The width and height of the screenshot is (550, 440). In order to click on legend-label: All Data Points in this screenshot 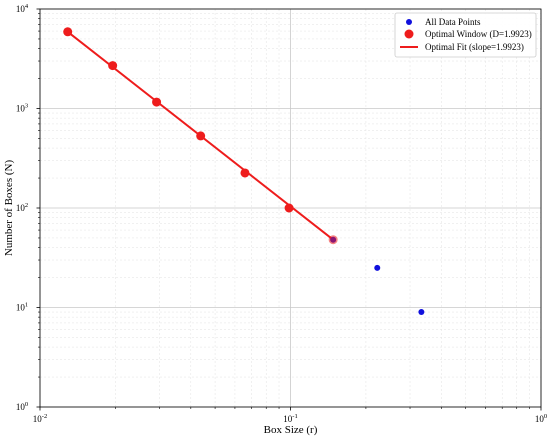, I will do `click(453, 22)`.